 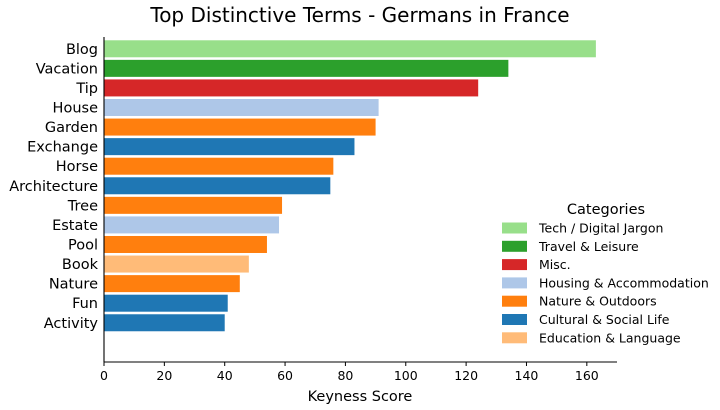 What do you see at coordinates (164, 375) in the screenshot?
I see `x-tick-label-20: 20` at bounding box center [164, 375].